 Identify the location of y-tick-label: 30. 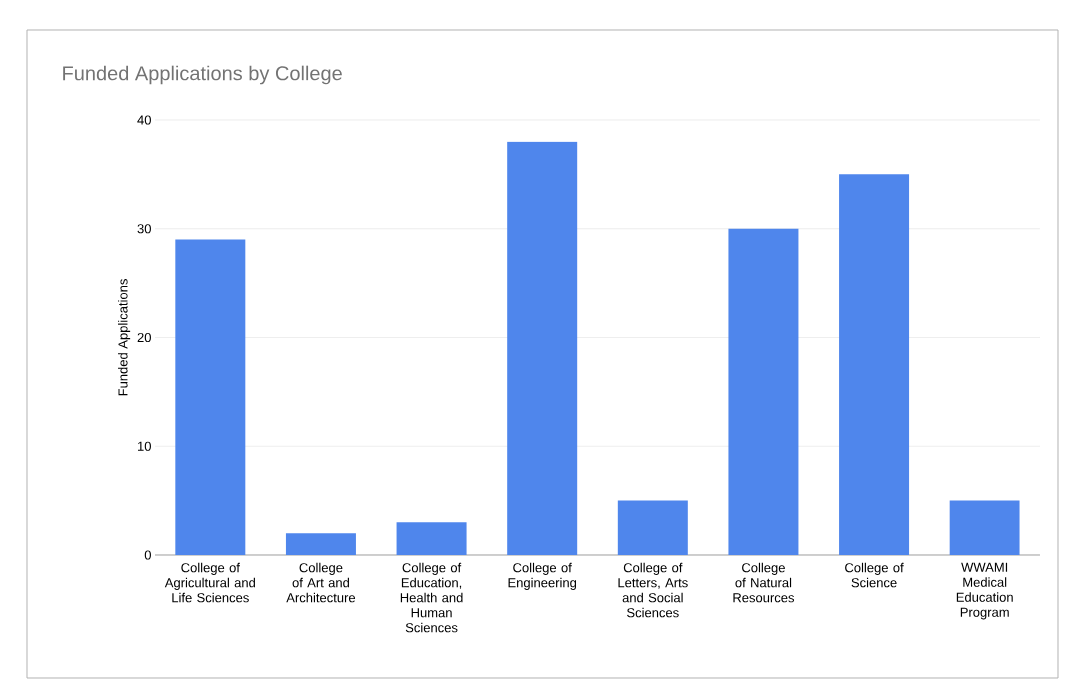
(144, 229).